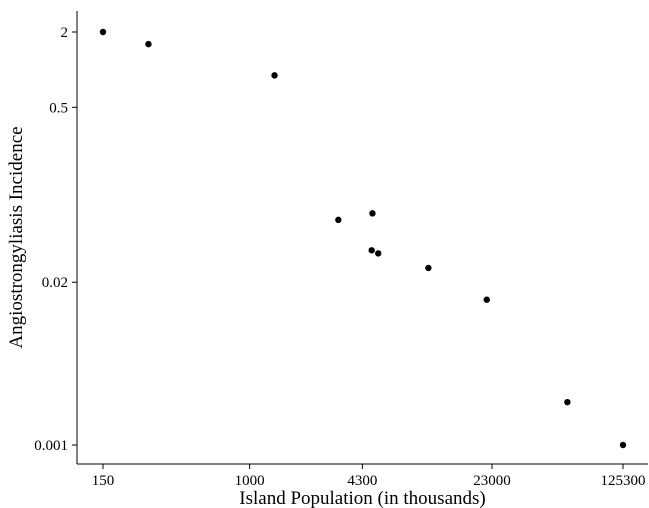  Describe the element at coordinates (362, 498) in the screenshot. I see `x-axis-title: Island Population (in thousands)` at that location.